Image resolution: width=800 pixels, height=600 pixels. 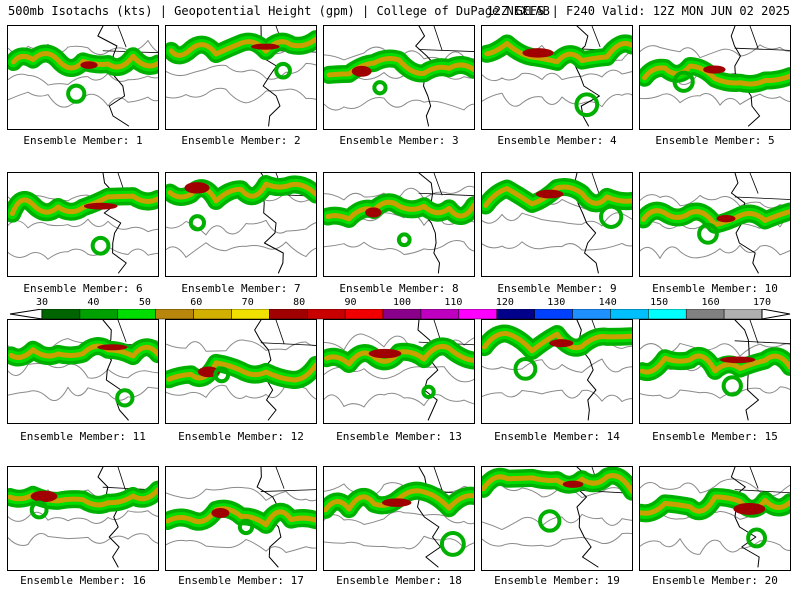 I want to click on member-caption: Ensemble Member: 11, so click(x=83, y=436).